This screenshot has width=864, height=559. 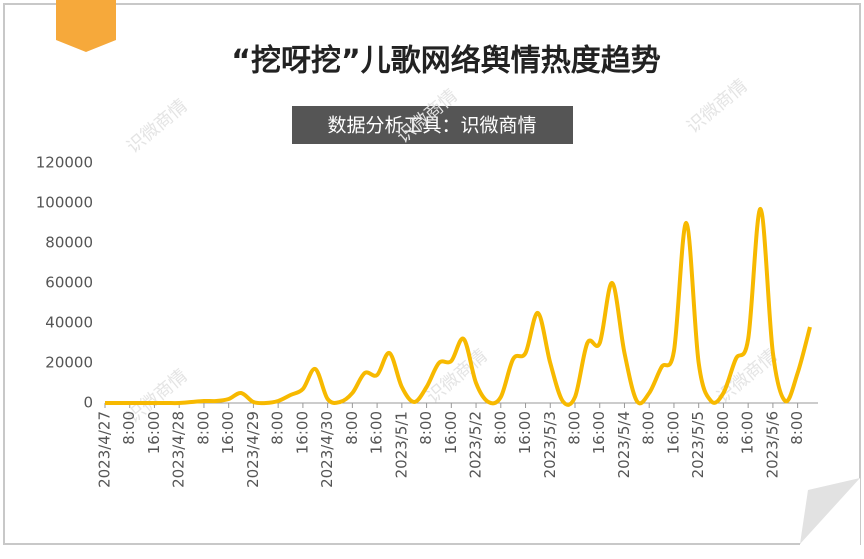 I want to click on y-tick-label: 120000, so click(x=64, y=163).